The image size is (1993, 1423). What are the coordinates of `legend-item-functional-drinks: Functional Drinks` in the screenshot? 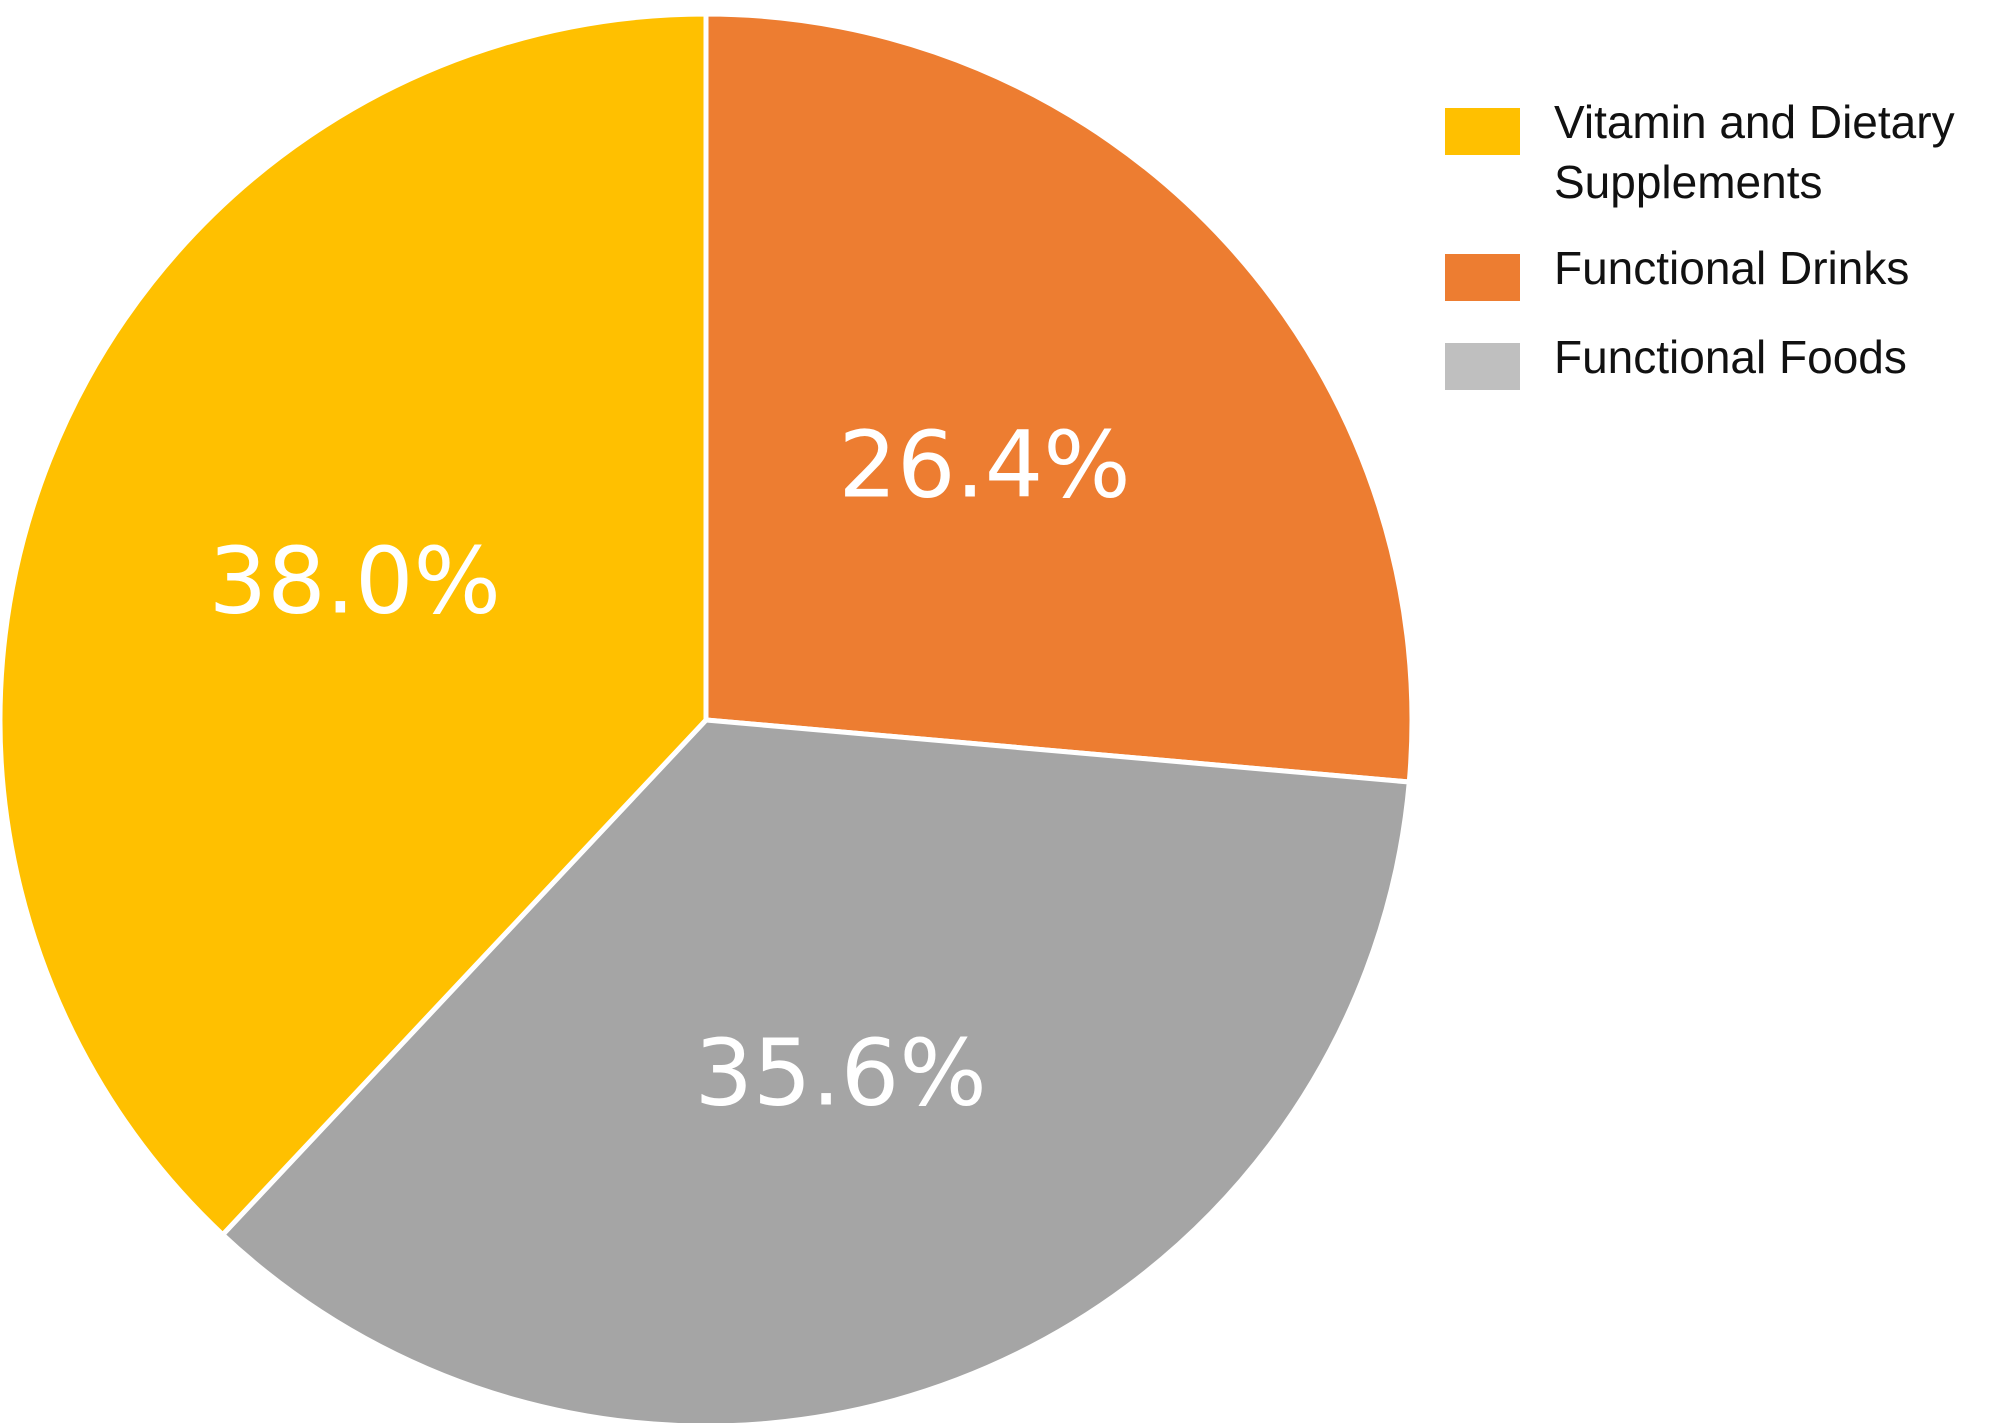 It's located at (1715, 269).